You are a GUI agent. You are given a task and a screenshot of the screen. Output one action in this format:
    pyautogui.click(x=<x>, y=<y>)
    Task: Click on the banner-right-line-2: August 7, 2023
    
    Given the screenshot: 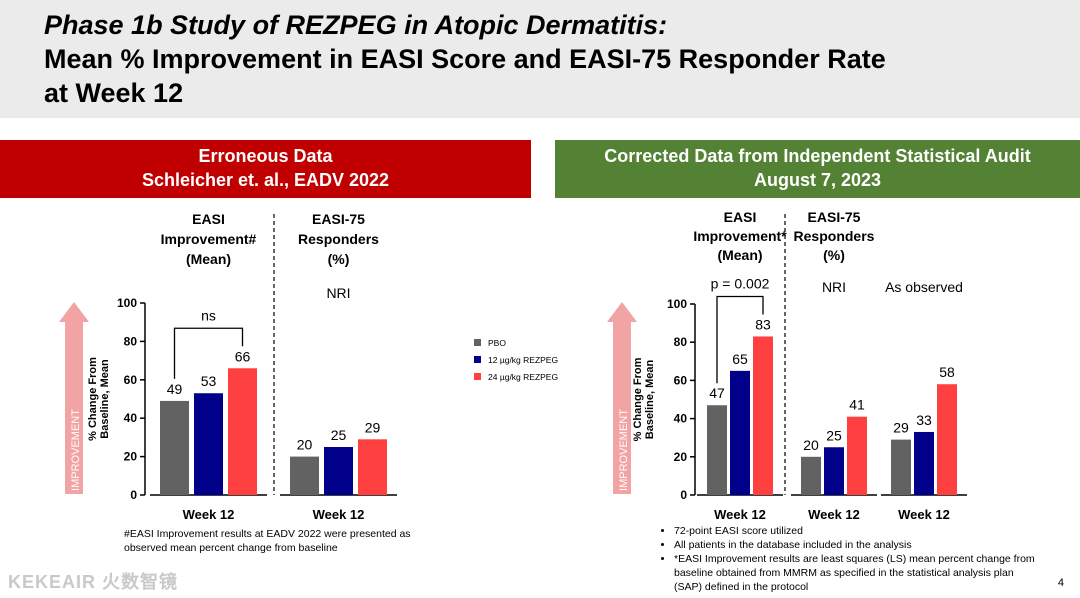 What is the action you would take?
    pyautogui.click(x=817, y=180)
    